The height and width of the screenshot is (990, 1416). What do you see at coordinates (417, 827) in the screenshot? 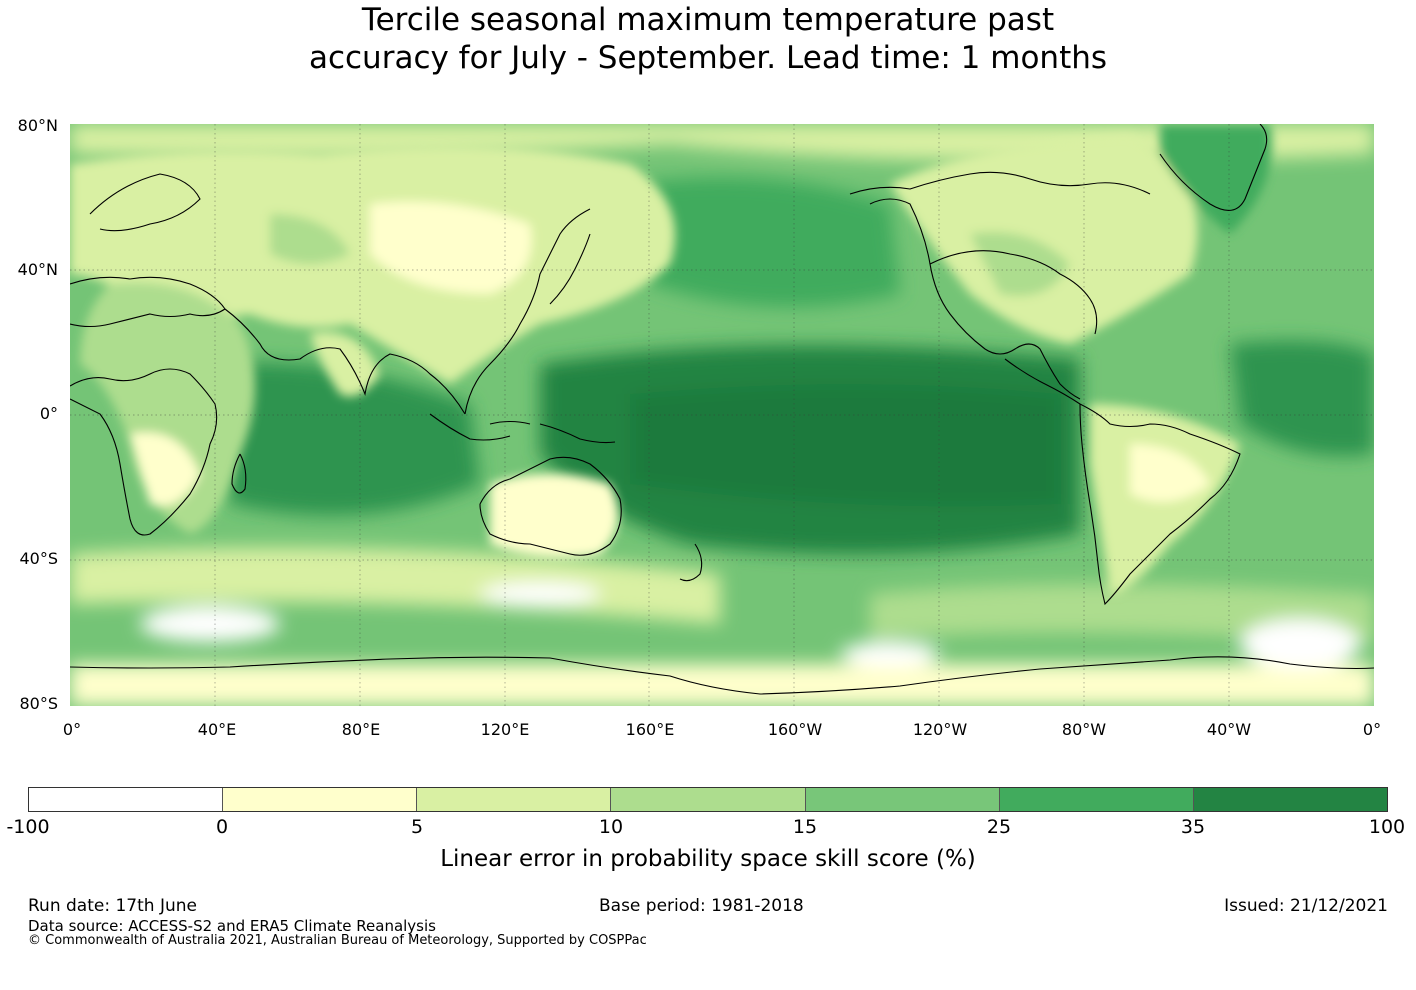
I see `colorbar-tick: 5` at bounding box center [417, 827].